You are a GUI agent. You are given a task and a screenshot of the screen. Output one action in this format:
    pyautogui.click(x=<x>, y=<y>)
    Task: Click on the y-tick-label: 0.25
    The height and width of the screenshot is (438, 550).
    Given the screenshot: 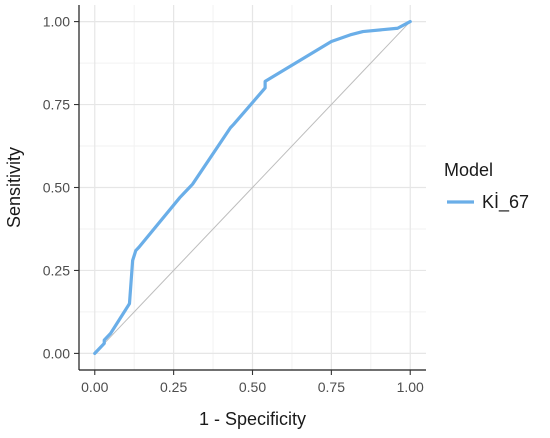 What is the action you would take?
    pyautogui.click(x=56, y=270)
    